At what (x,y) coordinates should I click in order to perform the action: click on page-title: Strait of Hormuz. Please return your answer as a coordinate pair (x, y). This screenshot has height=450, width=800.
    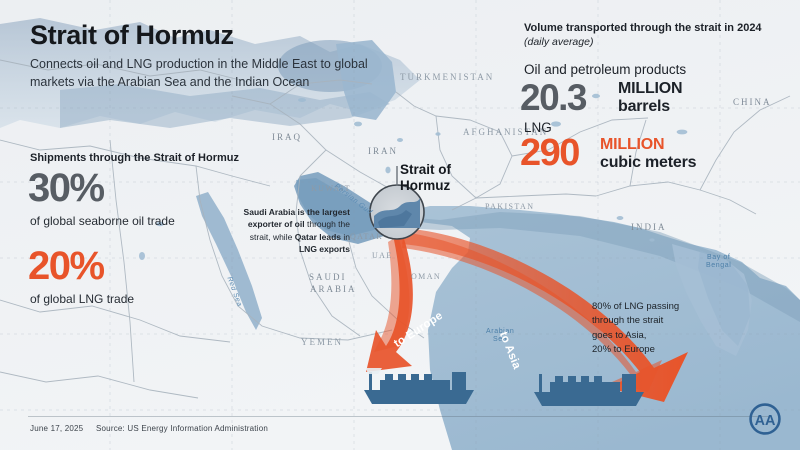
    Looking at the image, I should click on (132, 35).